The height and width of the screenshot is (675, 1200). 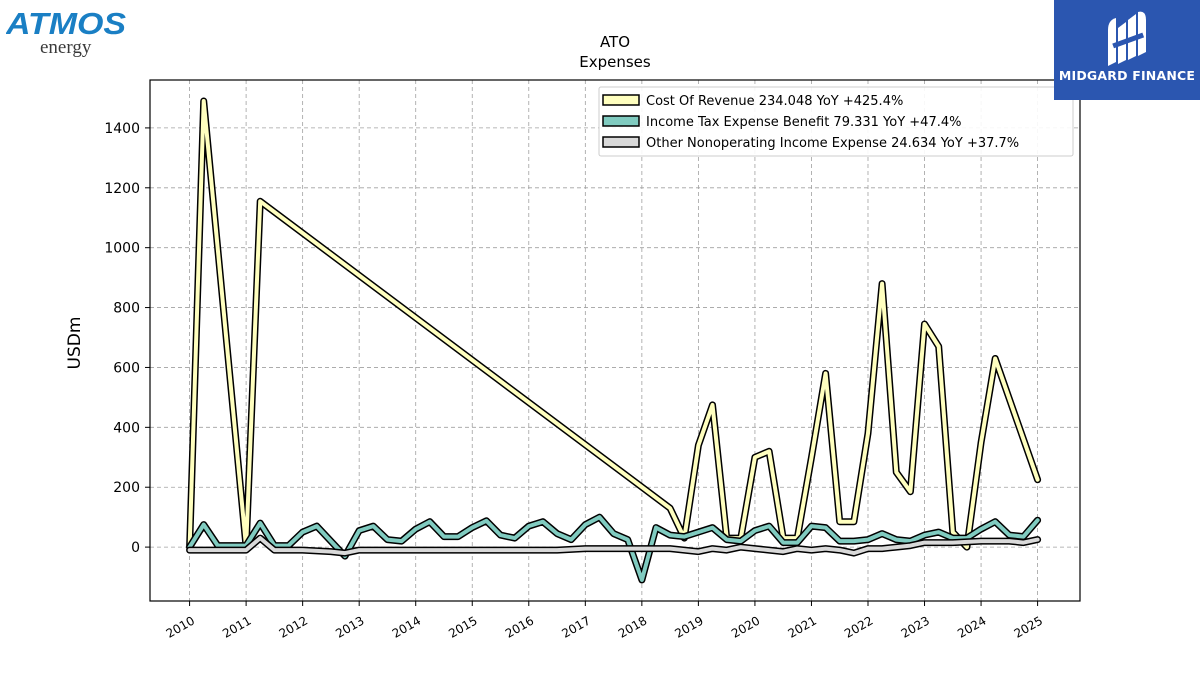 I want to click on x-tick-label: 2019, so click(x=688, y=626).